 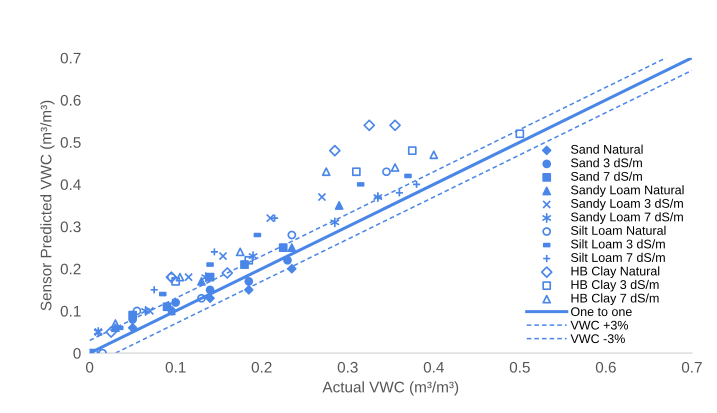 What do you see at coordinates (90, 367) in the screenshot?
I see `x-tick-label: 0` at bounding box center [90, 367].